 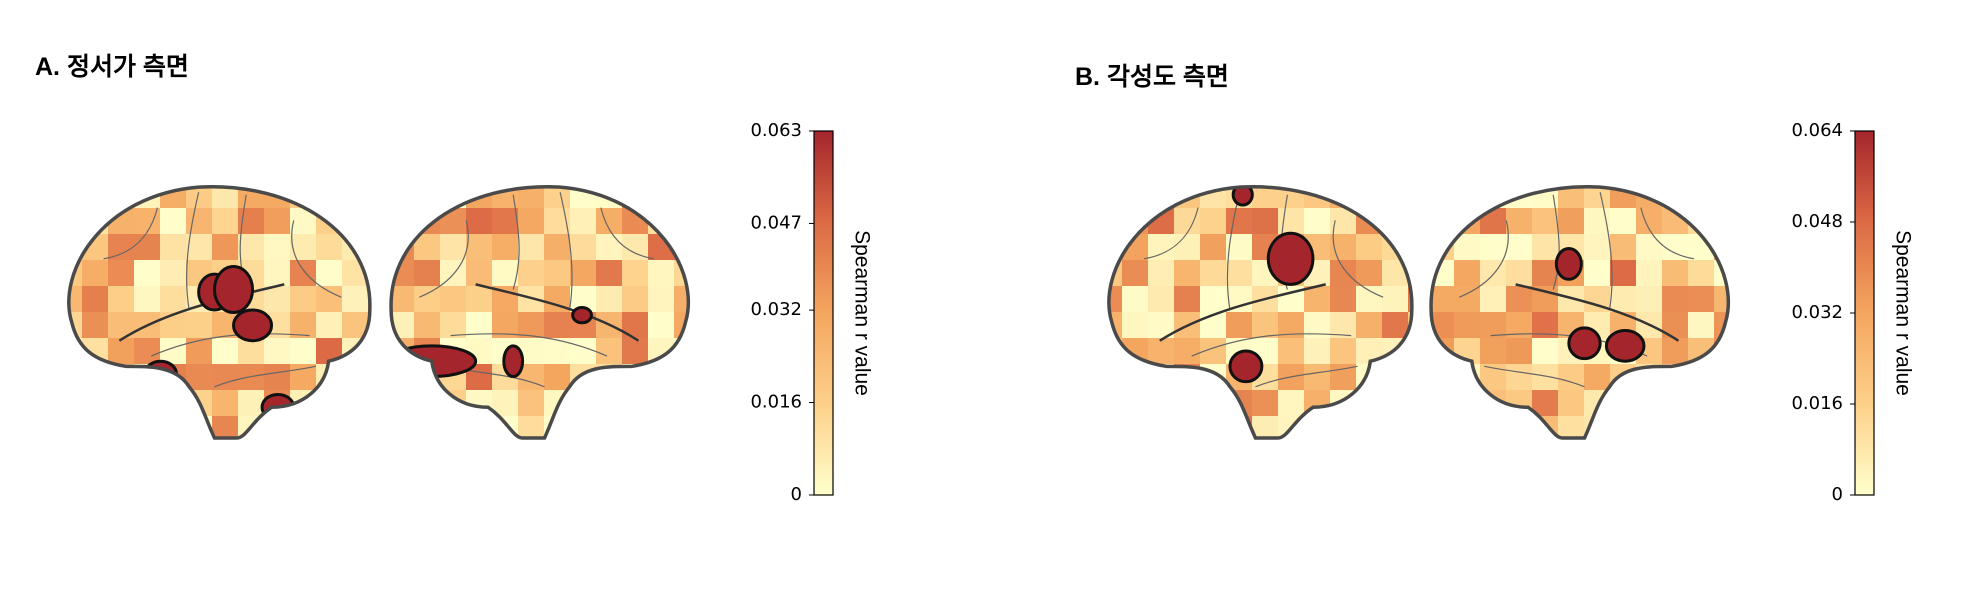 What do you see at coordinates (776, 130) in the screenshot?
I see `tick-label: 0.063` at bounding box center [776, 130].